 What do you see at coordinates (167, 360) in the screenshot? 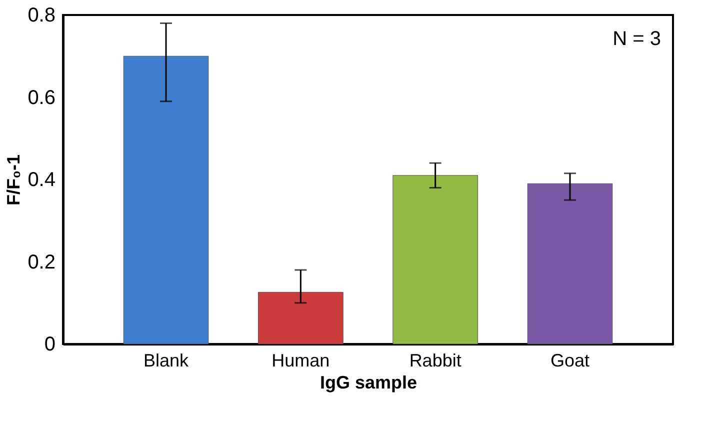
I see `x-tick-label: Blank` at bounding box center [167, 360].